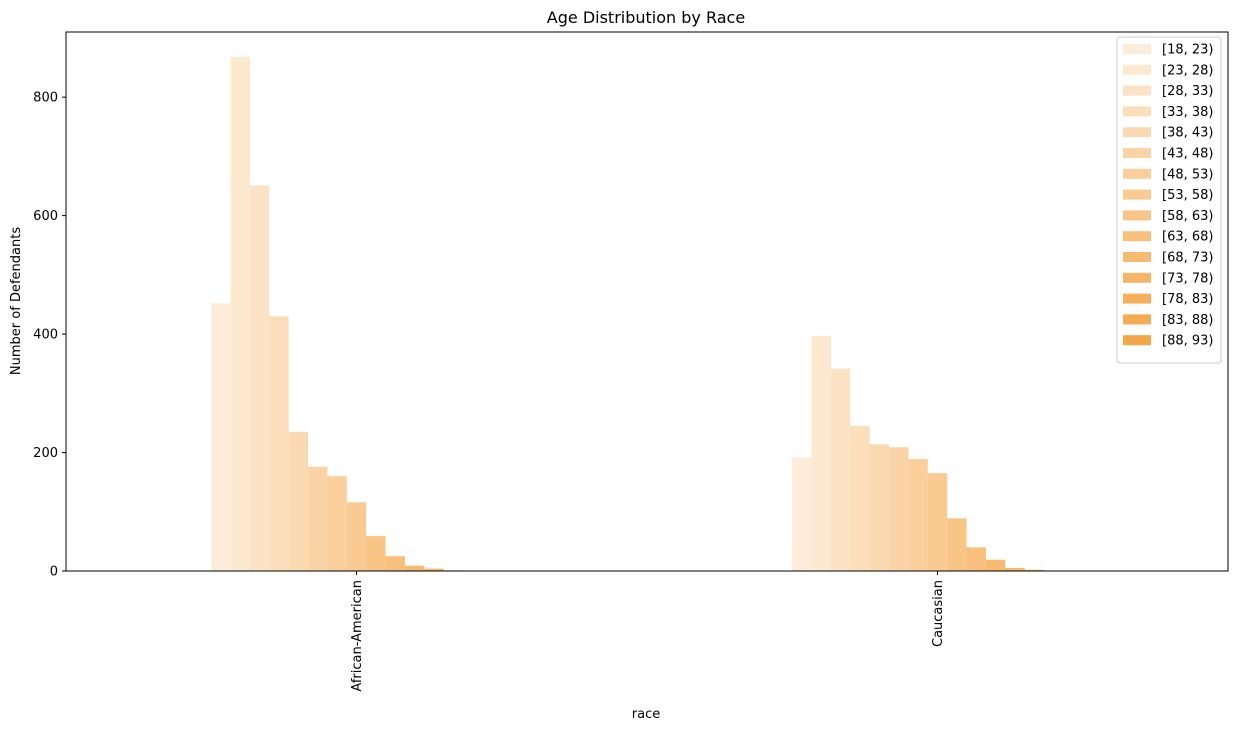  I want to click on x-tick-label: African-American, so click(357, 636).